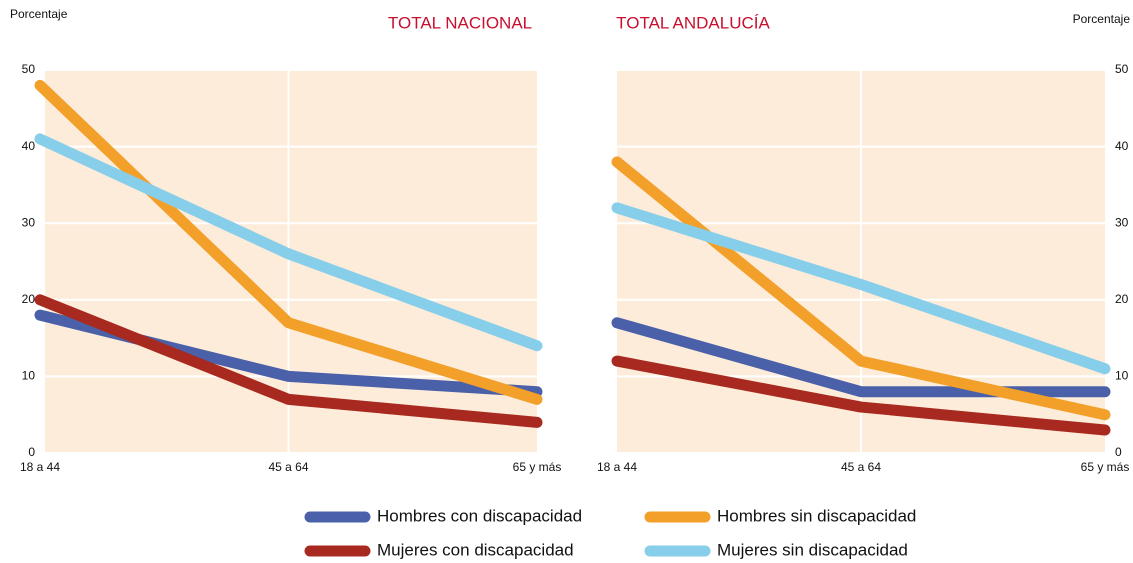  I want to click on legend-label: Mujeres con discapacidad, so click(475, 549).